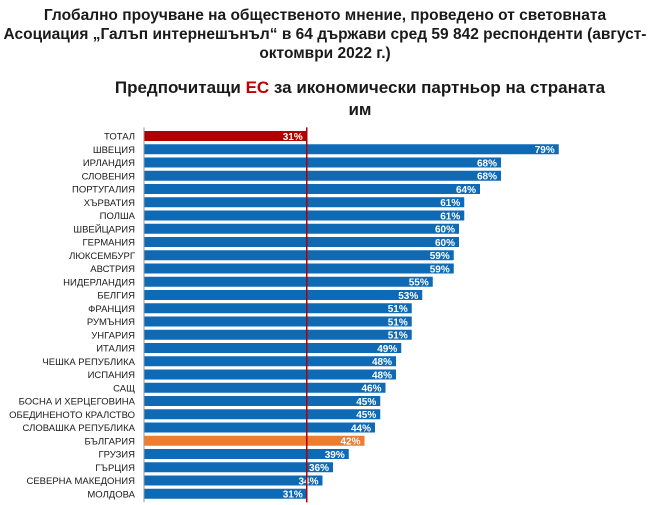  Describe the element at coordinates (371, 389) in the screenshot. I see `value-label-19: 46%` at that location.